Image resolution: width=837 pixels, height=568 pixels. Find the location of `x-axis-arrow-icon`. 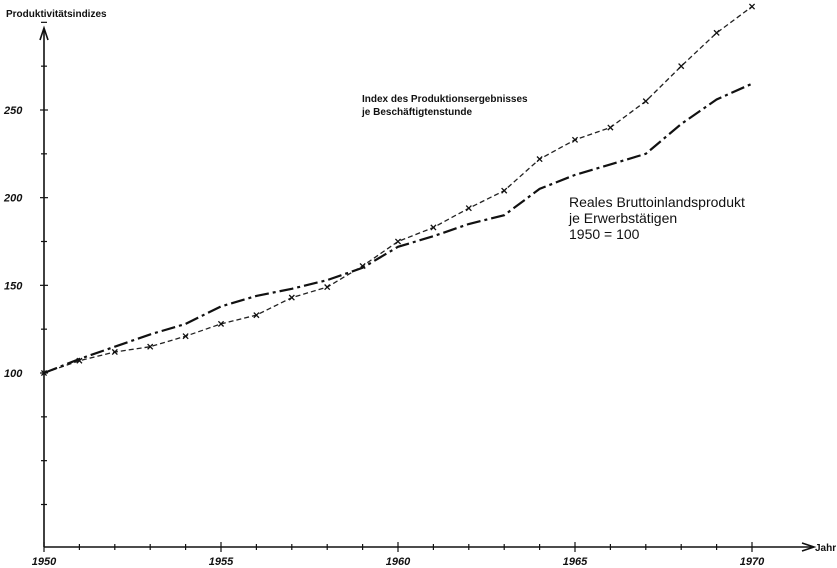

x-axis-arrow-icon is located at coordinates (809, 547).